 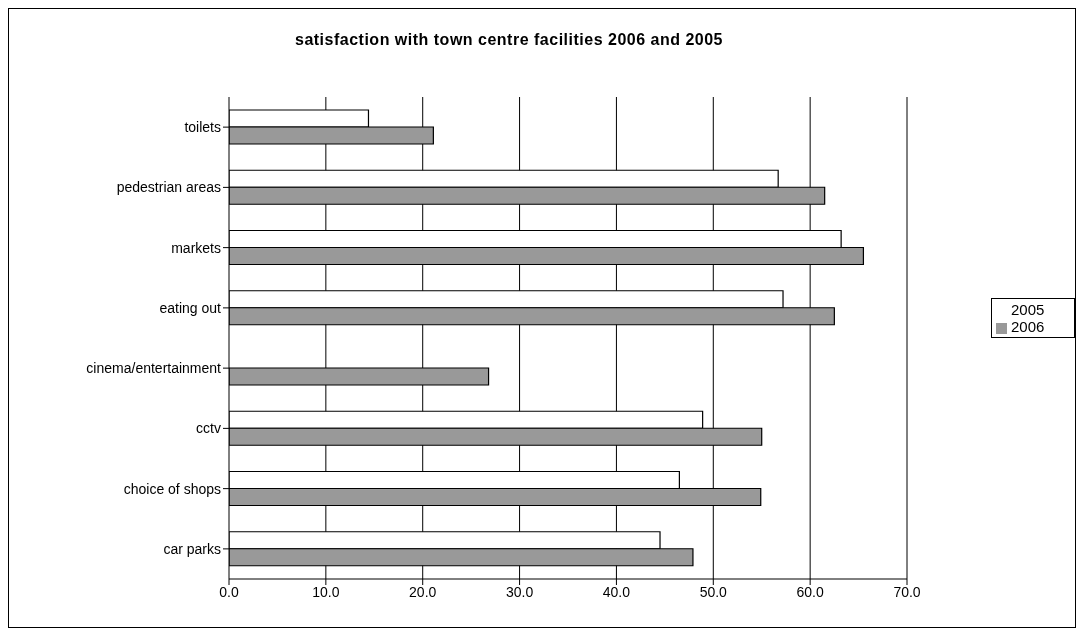 What do you see at coordinates (423, 591) in the screenshot?
I see `x-tick-label: 20.0` at bounding box center [423, 591].